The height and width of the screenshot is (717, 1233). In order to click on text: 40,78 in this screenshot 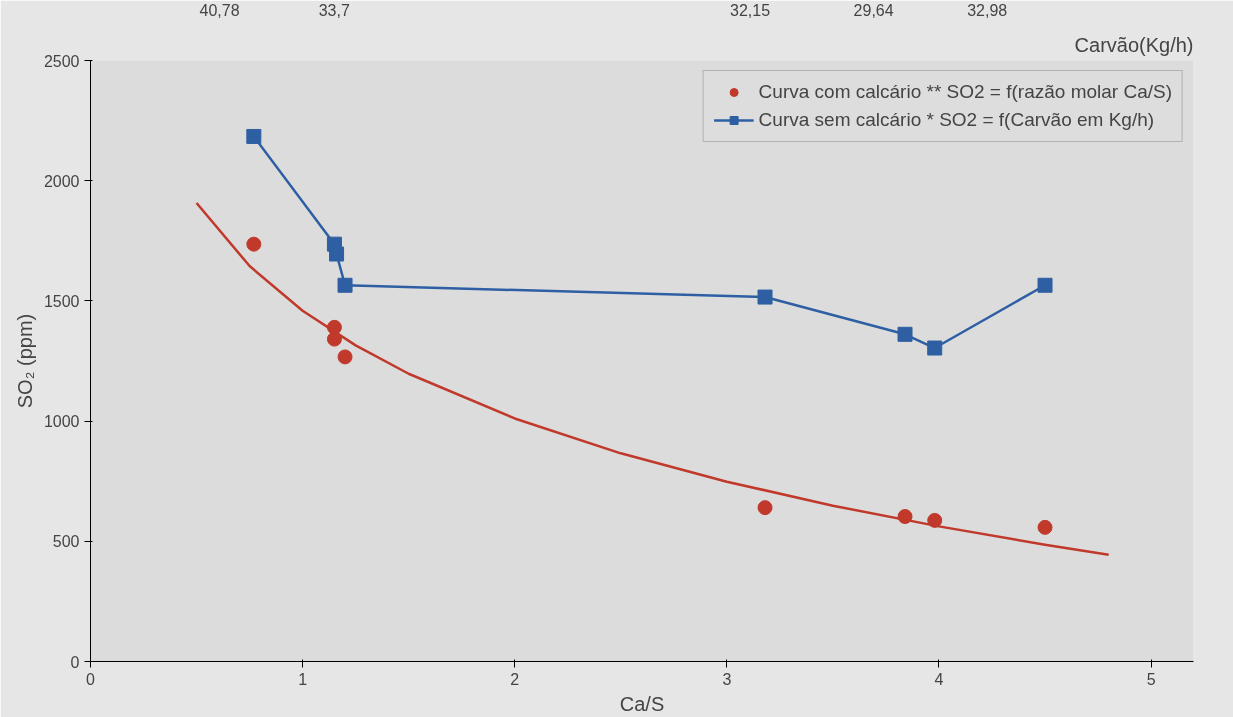, I will do `click(219, 10)`.